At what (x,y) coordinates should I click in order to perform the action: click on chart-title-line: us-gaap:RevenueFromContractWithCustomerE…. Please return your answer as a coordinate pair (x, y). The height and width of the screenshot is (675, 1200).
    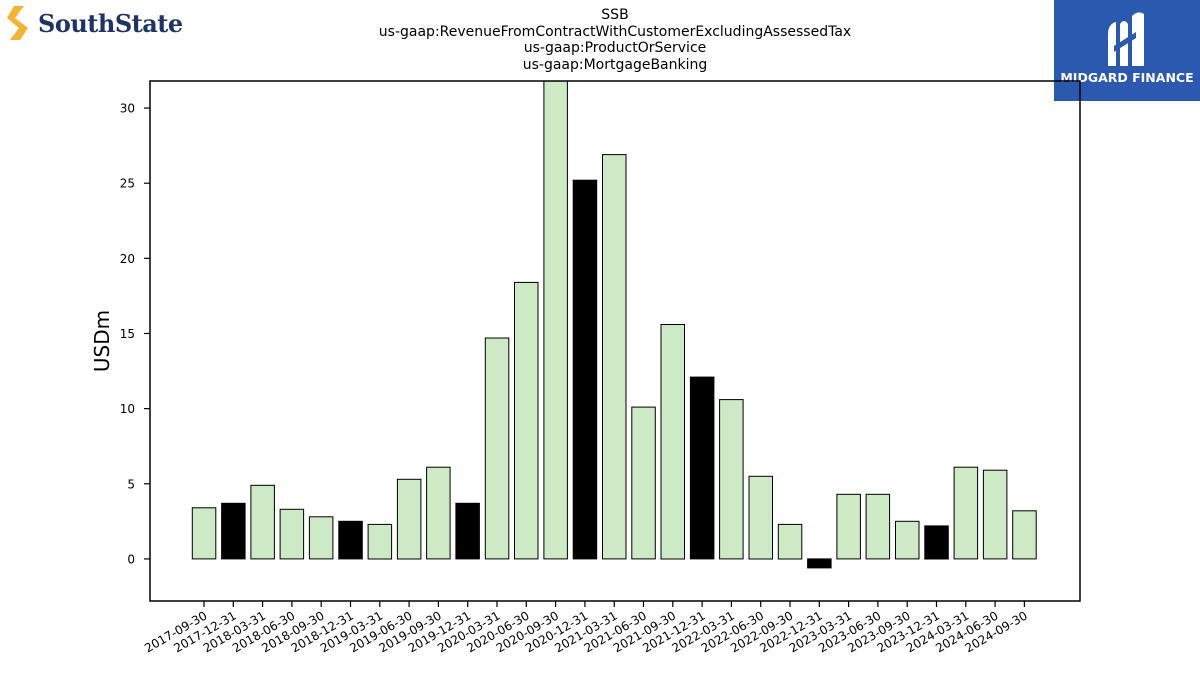
    Looking at the image, I should click on (615, 31).